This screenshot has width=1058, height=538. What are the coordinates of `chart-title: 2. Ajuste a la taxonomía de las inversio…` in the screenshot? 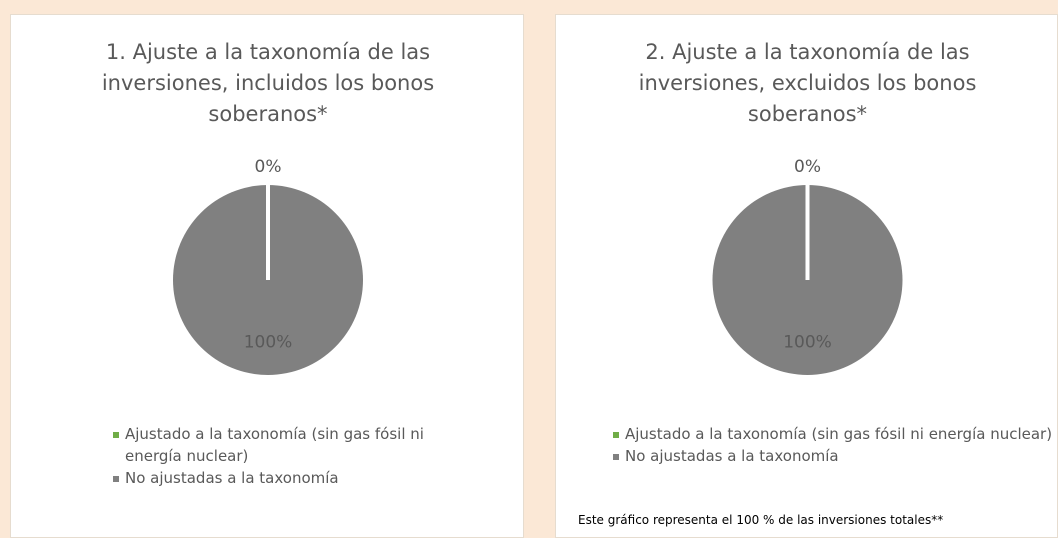 It's located at (807, 83).